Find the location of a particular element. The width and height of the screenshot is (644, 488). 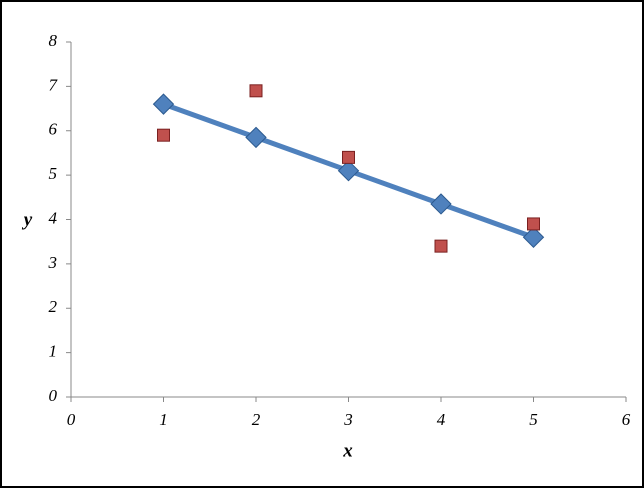

y-tick-label: 1 is located at coordinates (53, 351).